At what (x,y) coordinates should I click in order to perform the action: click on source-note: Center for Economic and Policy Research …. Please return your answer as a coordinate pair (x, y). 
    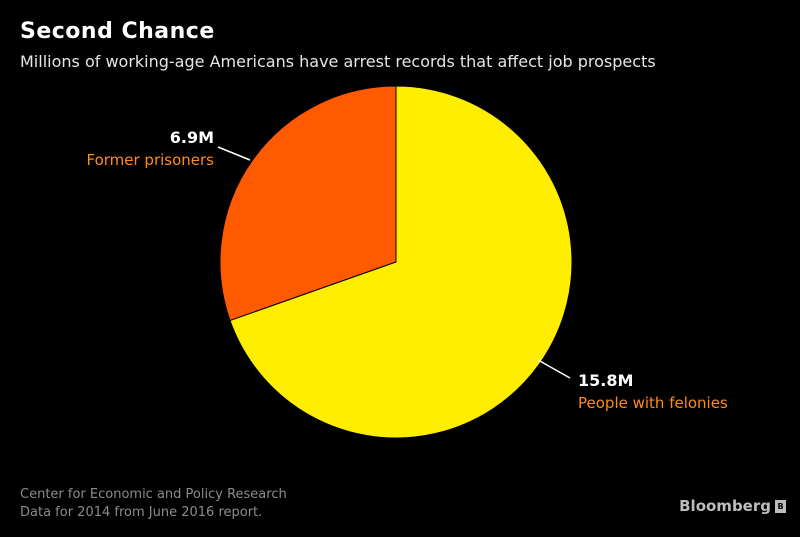
    Looking at the image, I should click on (153, 504).